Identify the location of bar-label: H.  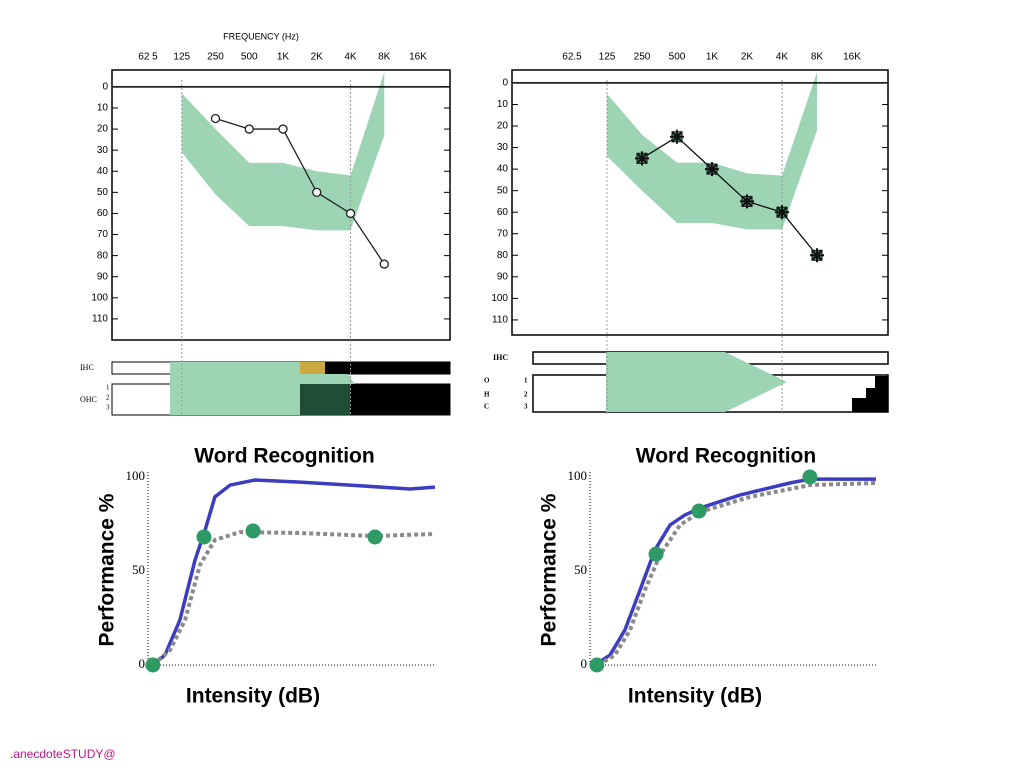
(487, 395).